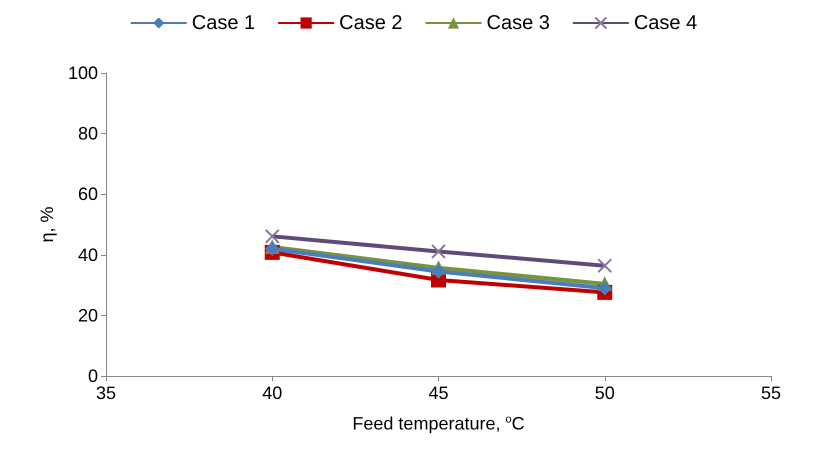 The height and width of the screenshot is (463, 827). Describe the element at coordinates (224, 23) in the screenshot. I see `legend-label: Case 1` at that location.